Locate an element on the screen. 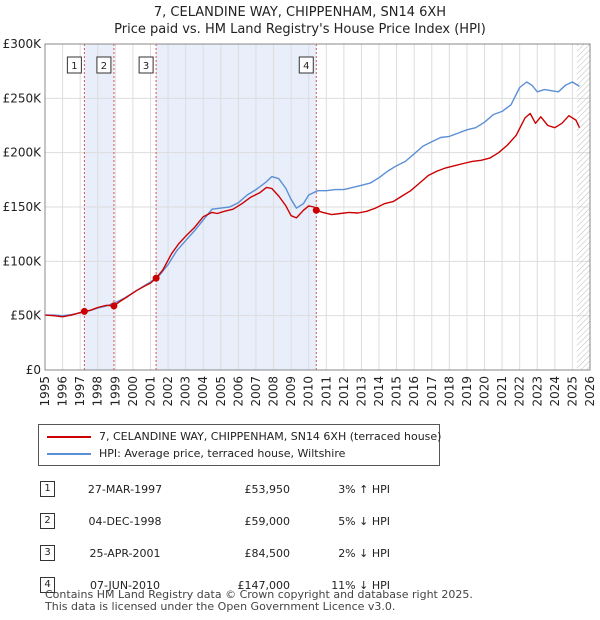  transaction-hpi-diff: 5% ↓ HPI is located at coordinates (364, 521).